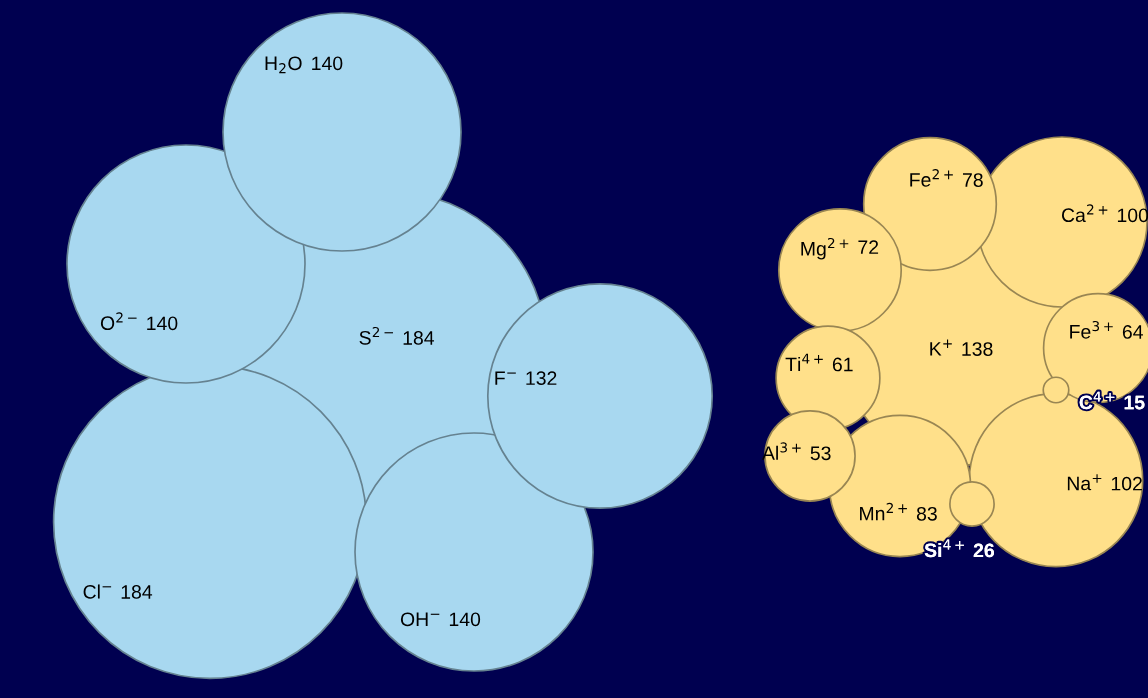 The image size is (1148, 698). I want to click on data-label: 83, so click(926, 513).